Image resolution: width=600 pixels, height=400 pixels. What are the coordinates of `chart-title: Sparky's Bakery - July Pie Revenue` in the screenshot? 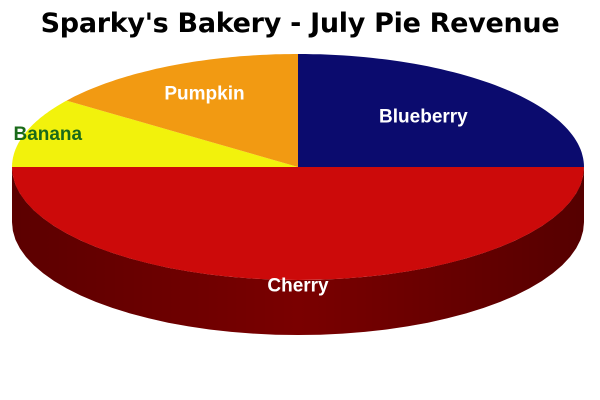 It's located at (300, 23).